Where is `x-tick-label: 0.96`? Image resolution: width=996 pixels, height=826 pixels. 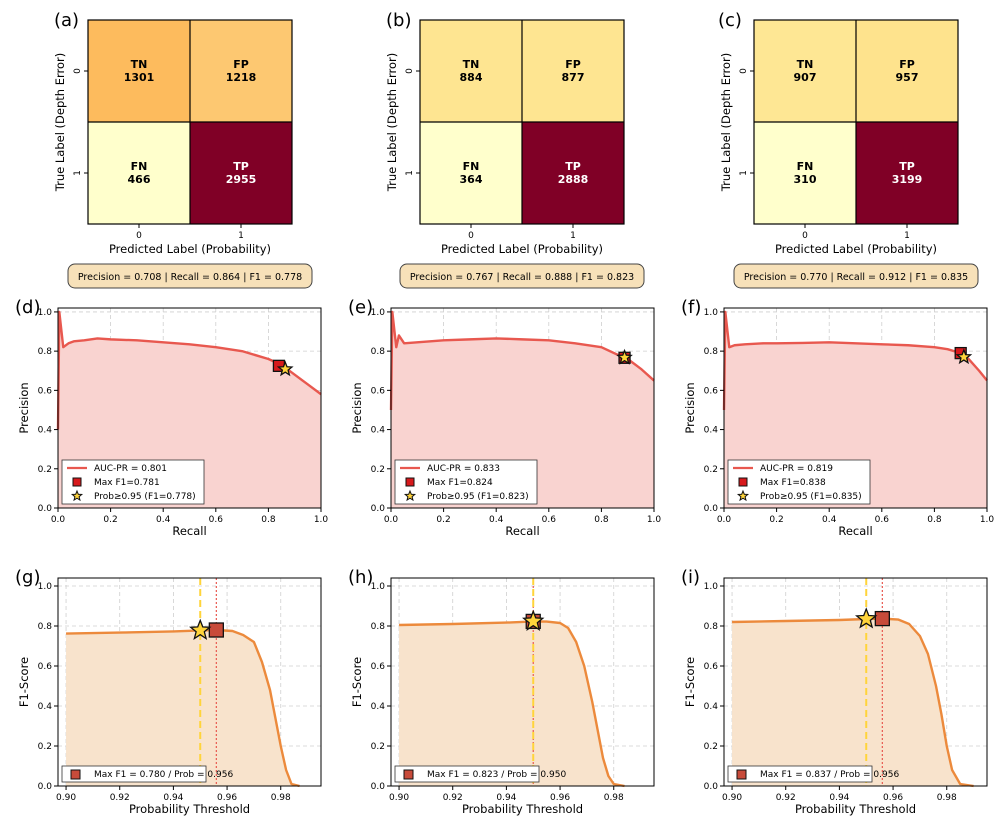 x-tick-label: 0.96 is located at coordinates (560, 798).